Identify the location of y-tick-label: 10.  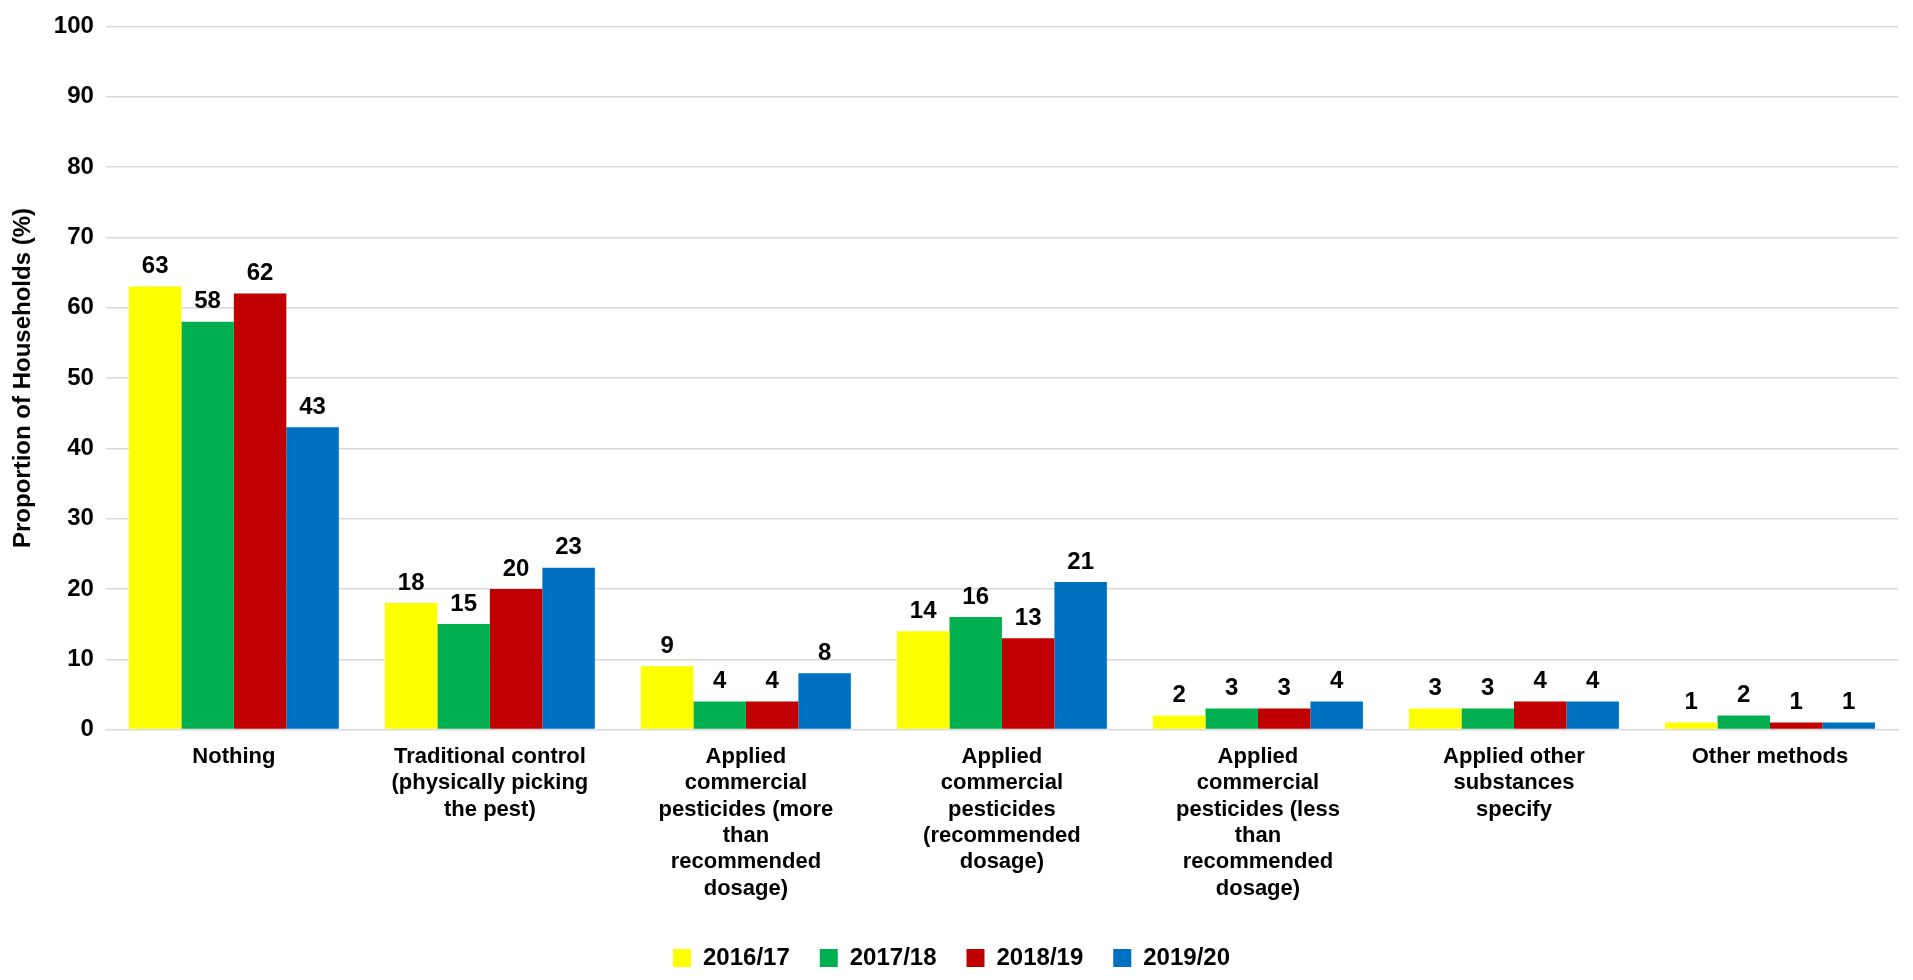
(80, 657).